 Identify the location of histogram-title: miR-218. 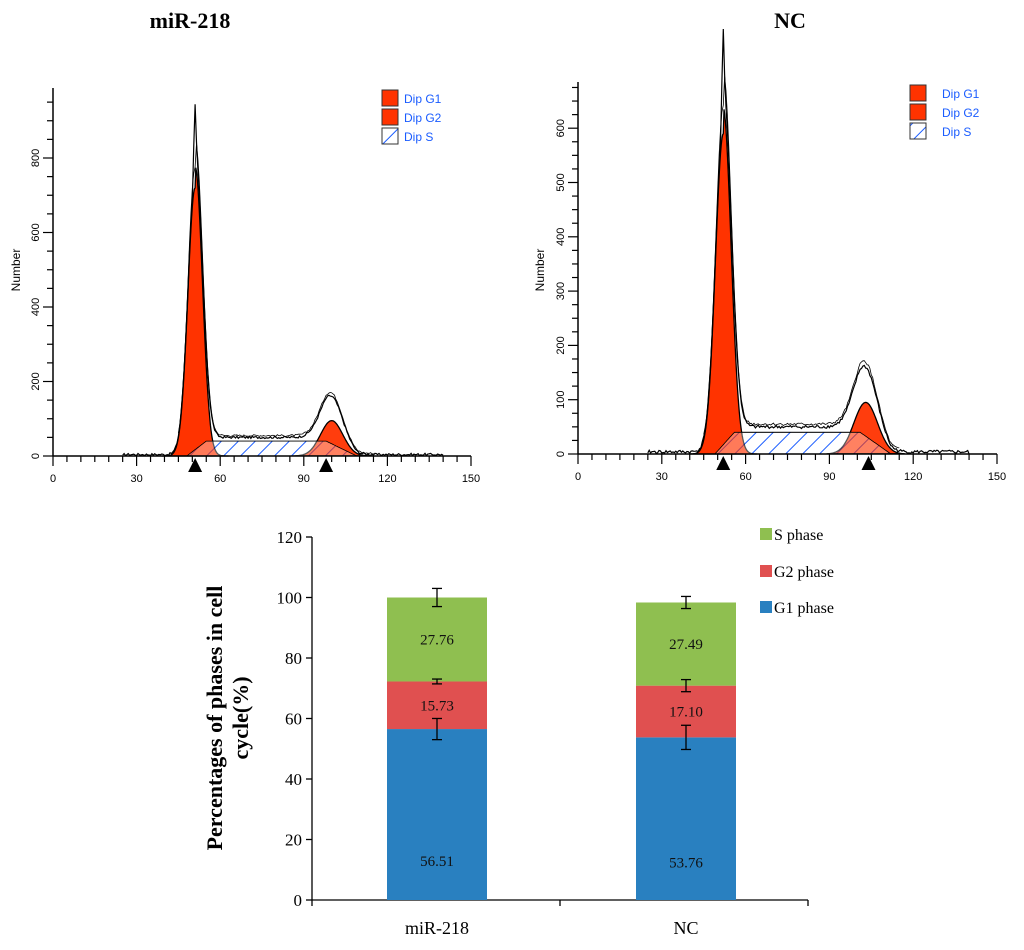
(190, 20).